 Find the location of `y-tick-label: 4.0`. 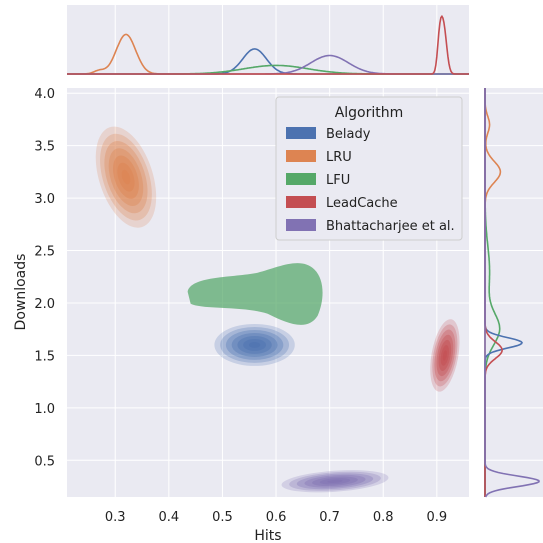

y-tick-label: 4.0 is located at coordinates (44, 94).